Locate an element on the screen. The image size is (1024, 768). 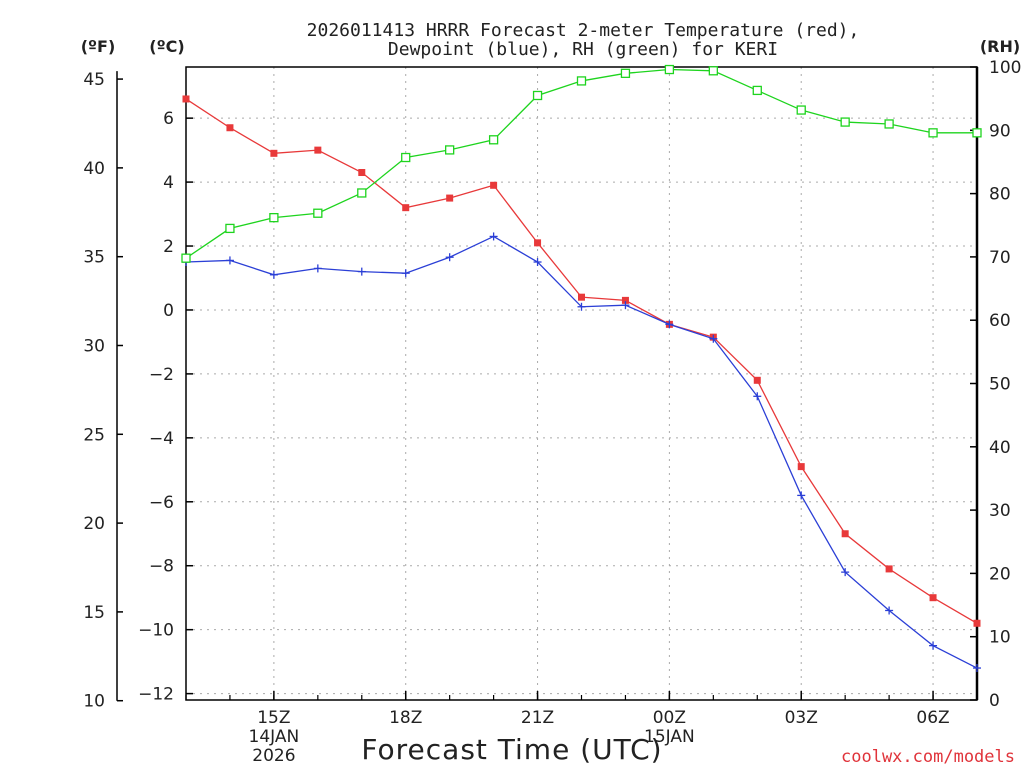
rh-tick-label: 20 is located at coordinates (1000, 574).